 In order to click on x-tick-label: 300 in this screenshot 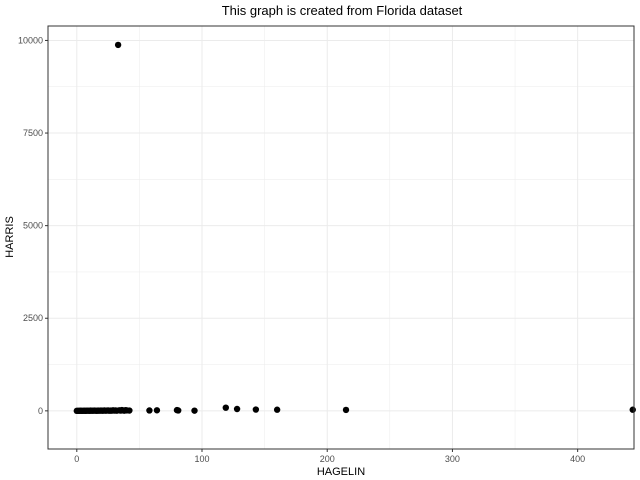, I will do `click(452, 459)`.